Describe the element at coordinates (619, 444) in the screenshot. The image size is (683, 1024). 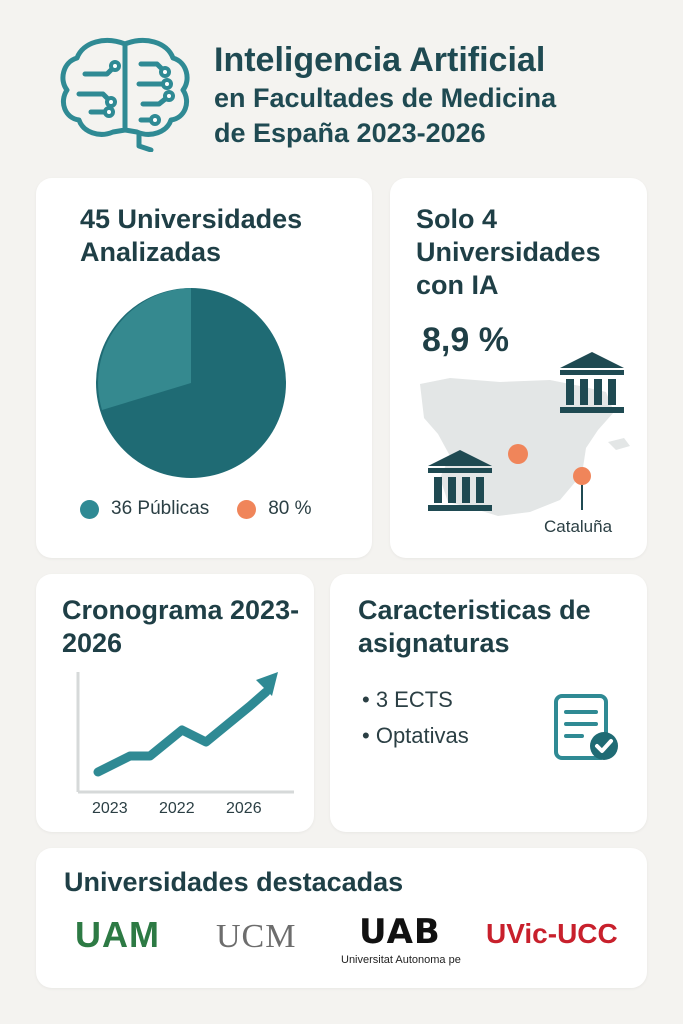
I see `islands-shape` at that location.